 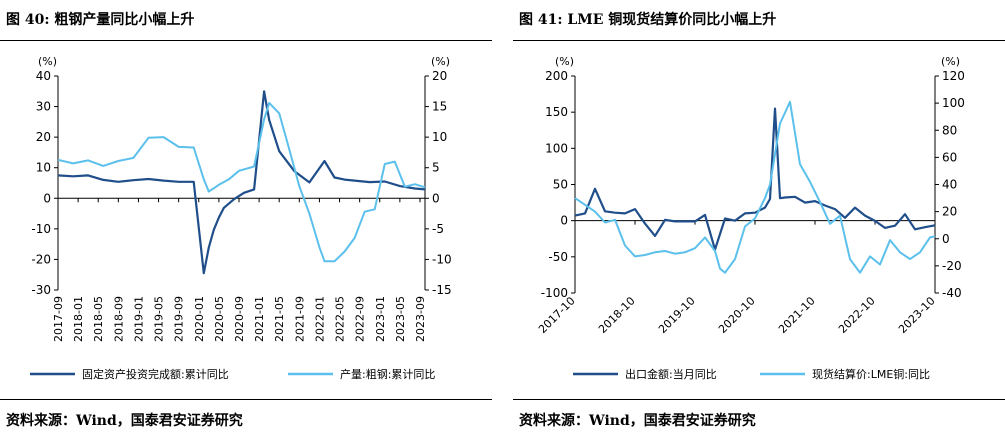 I want to click on figure-title: 图 40: 粗钢产量同比小幅上升, so click(x=100, y=20).